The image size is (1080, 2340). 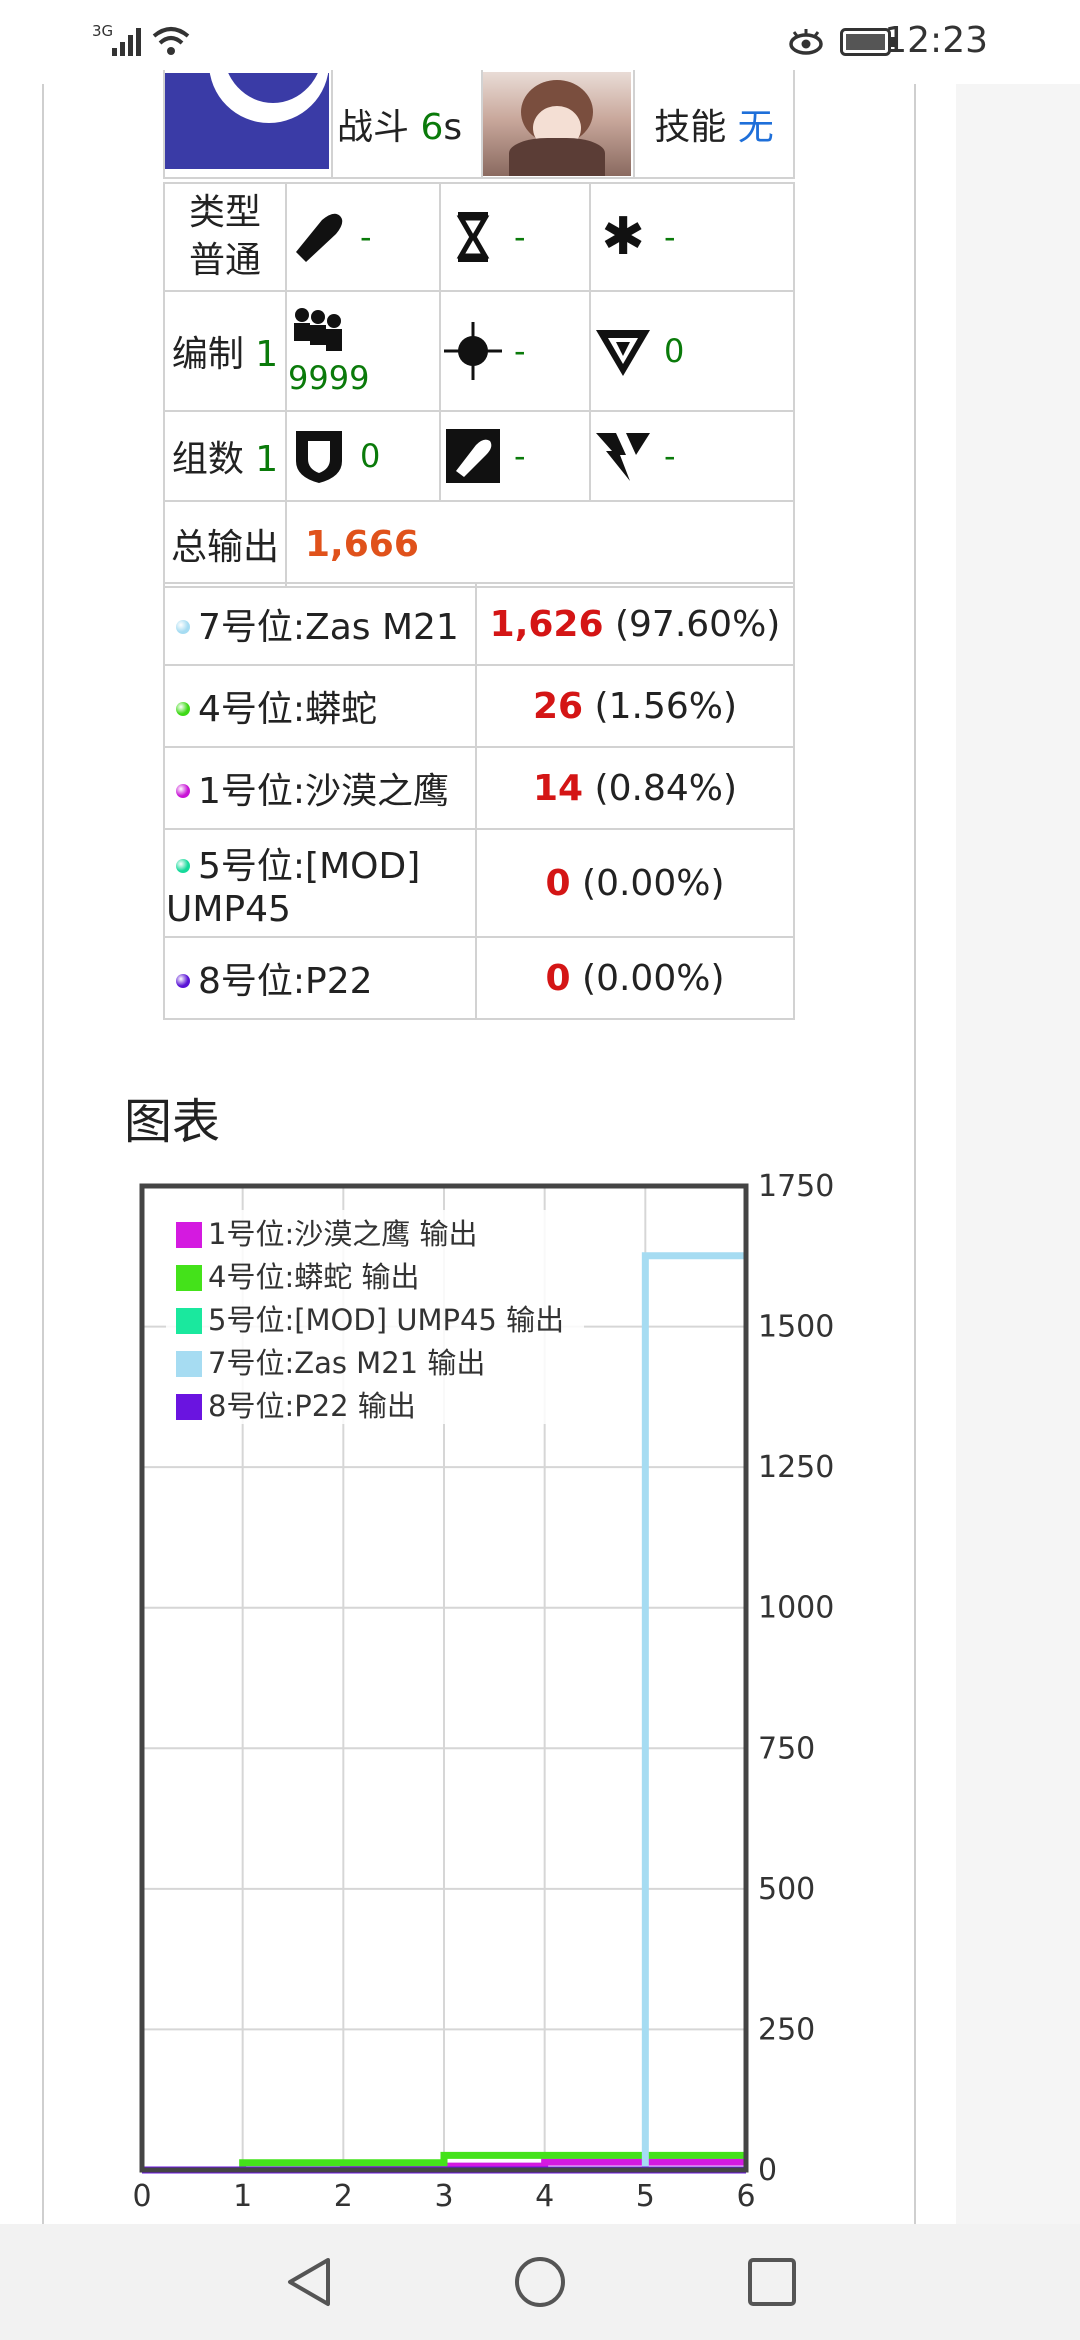 I want to click on legend-label: 4号位:蟒蛇 输出, so click(x=313, y=1277).